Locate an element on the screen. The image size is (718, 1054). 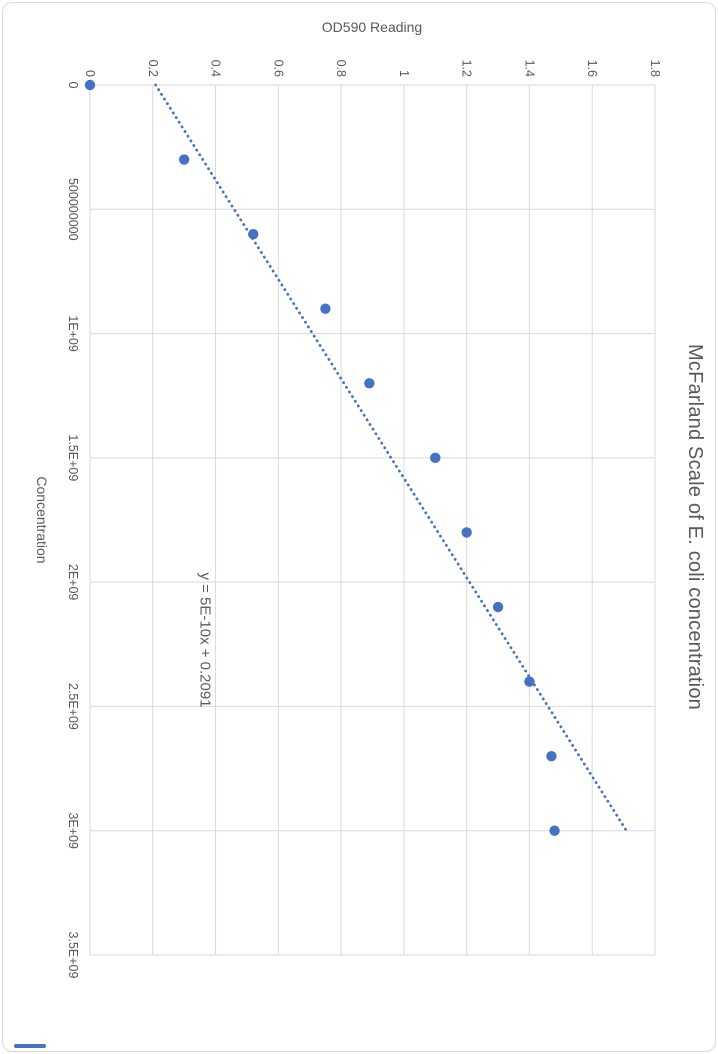
x-tick-label: 2.5E+09 is located at coordinates (73, 706).